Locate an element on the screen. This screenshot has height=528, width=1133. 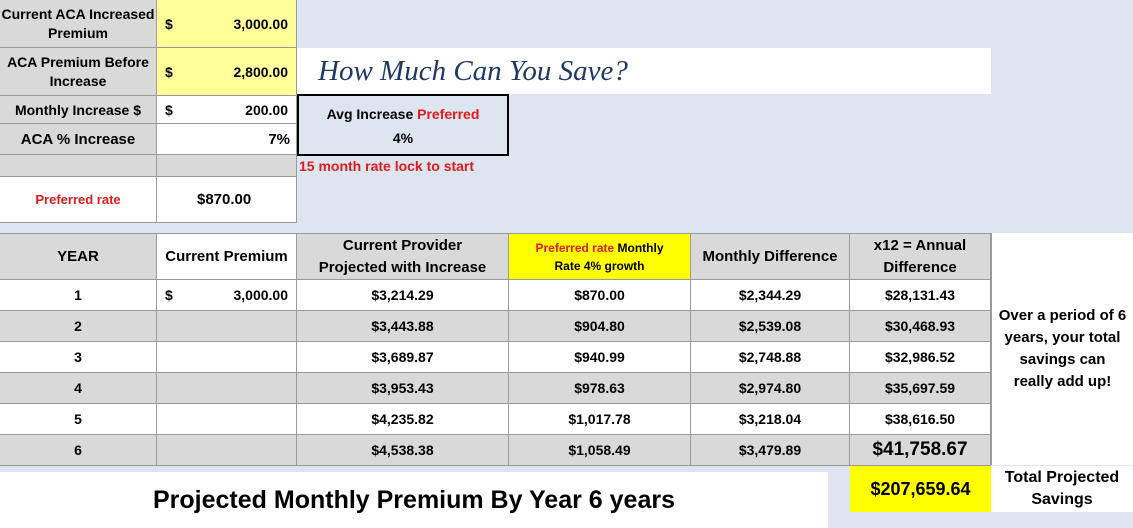
year-value: 6 is located at coordinates (78, 450).